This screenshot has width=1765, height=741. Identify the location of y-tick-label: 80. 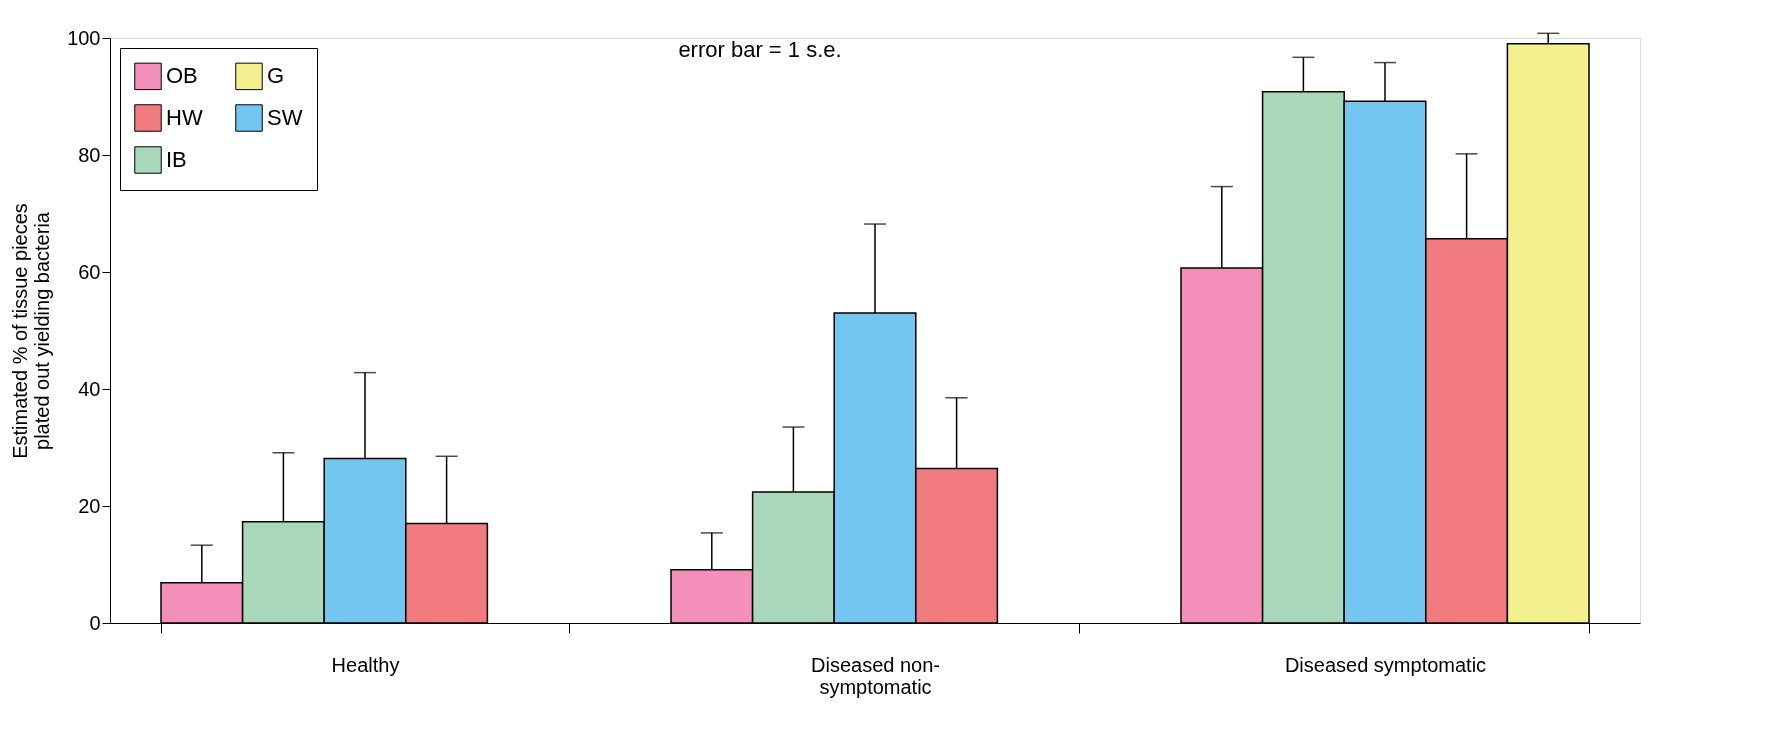
(89, 154).